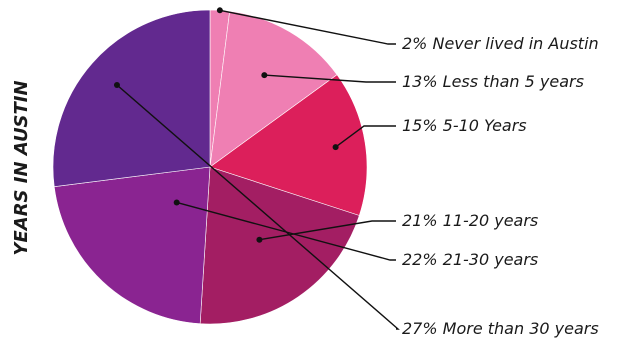 The image size is (633, 339). Describe the element at coordinates (493, 81) in the screenshot. I see `slice-label: 13% Less than 5 years` at that location.